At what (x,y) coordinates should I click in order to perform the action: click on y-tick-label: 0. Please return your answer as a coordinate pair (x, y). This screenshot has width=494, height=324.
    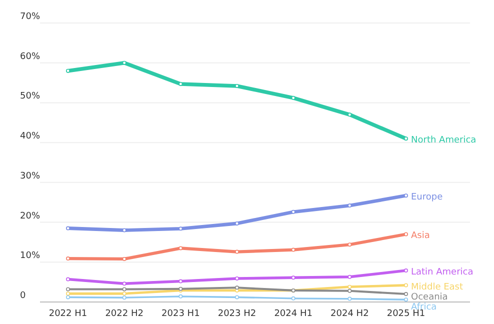
    Looking at the image, I should click on (23, 296).